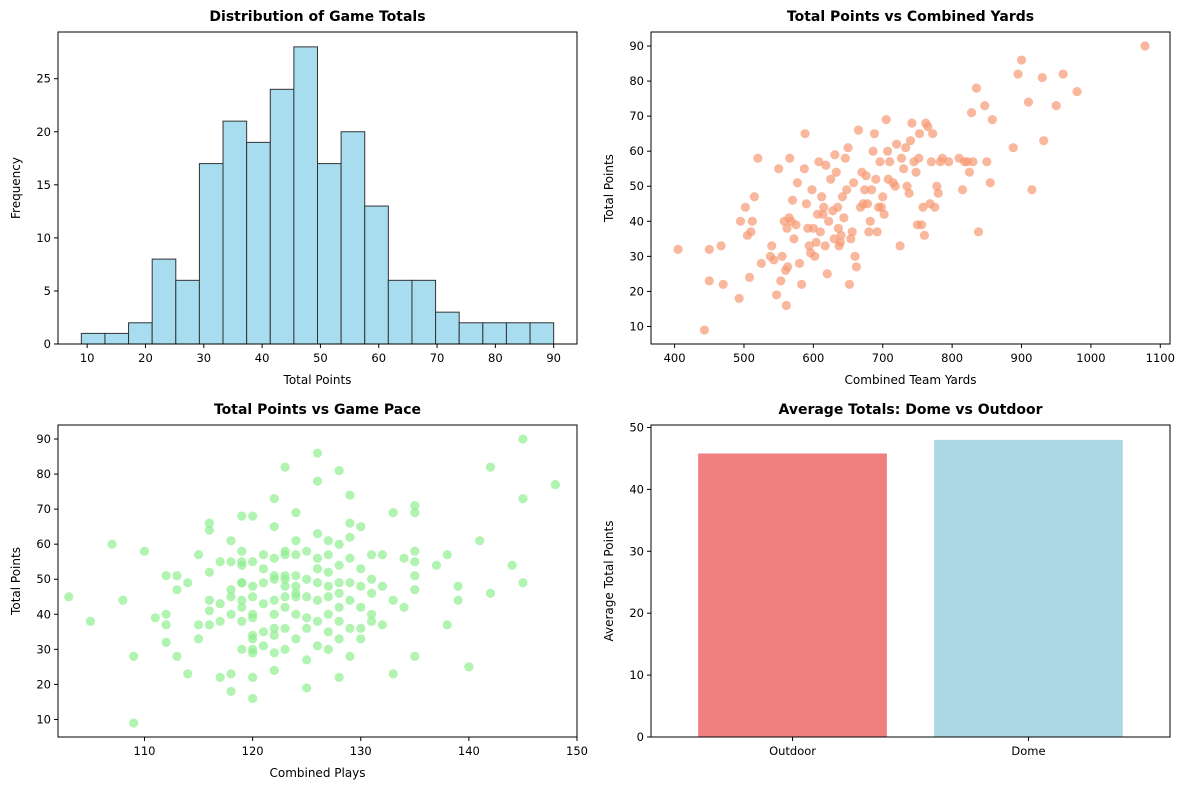 The image size is (1188, 790). What do you see at coordinates (910, 17) in the screenshot?
I see `chart-title: Total Points vs Combined Yards` at bounding box center [910, 17].